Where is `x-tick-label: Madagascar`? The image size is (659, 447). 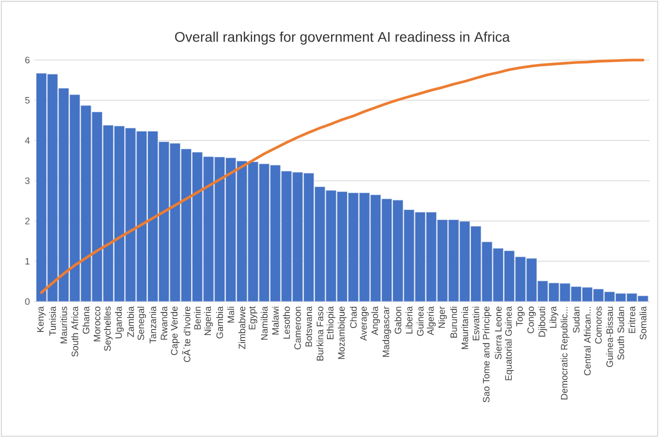
x-tick-label: Madagascar is located at coordinates (387, 331).